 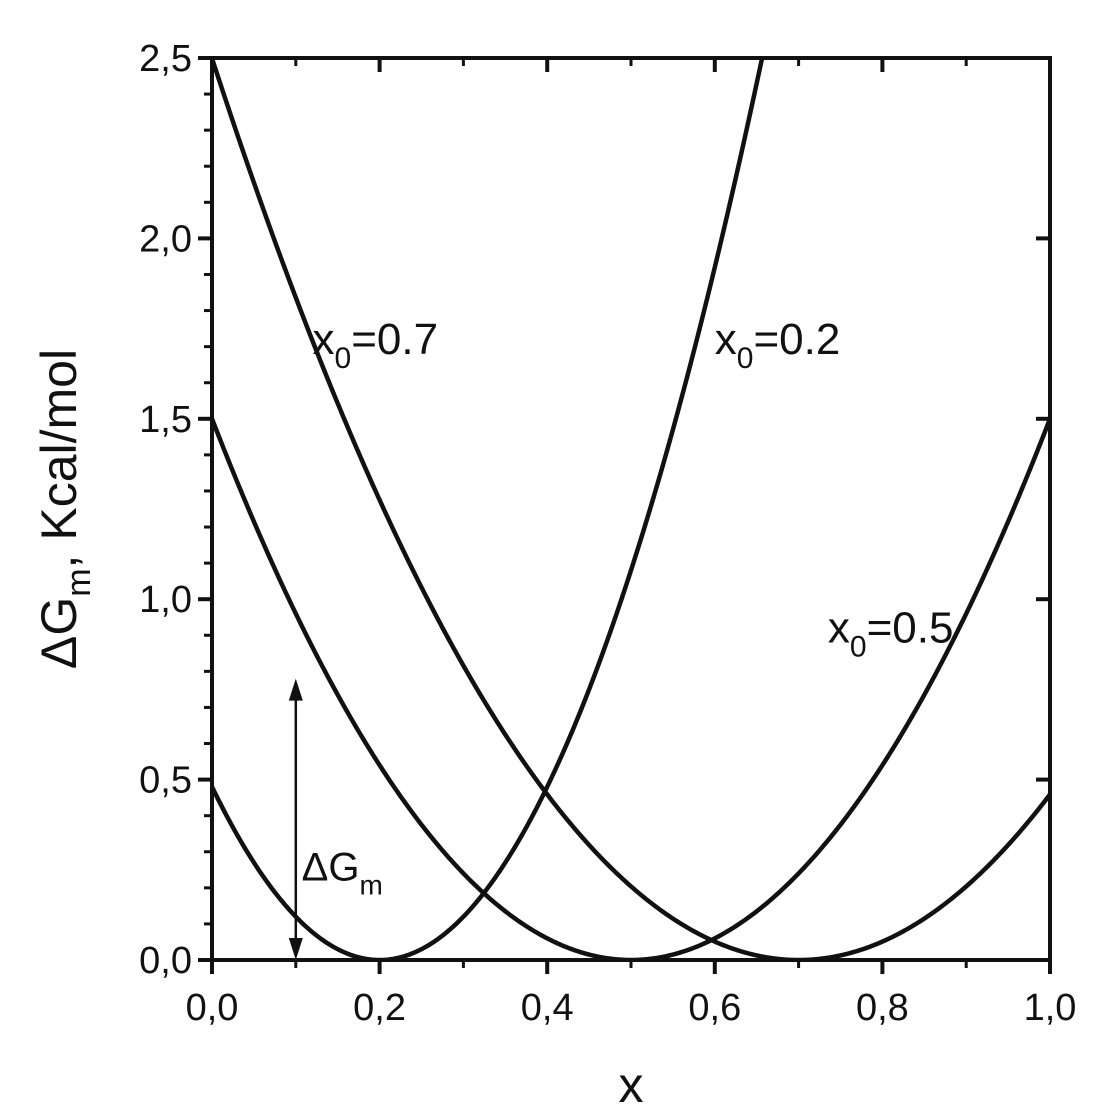 What do you see at coordinates (331, 868) in the screenshot?
I see `arrow-label-main: ΔG` at bounding box center [331, 868].